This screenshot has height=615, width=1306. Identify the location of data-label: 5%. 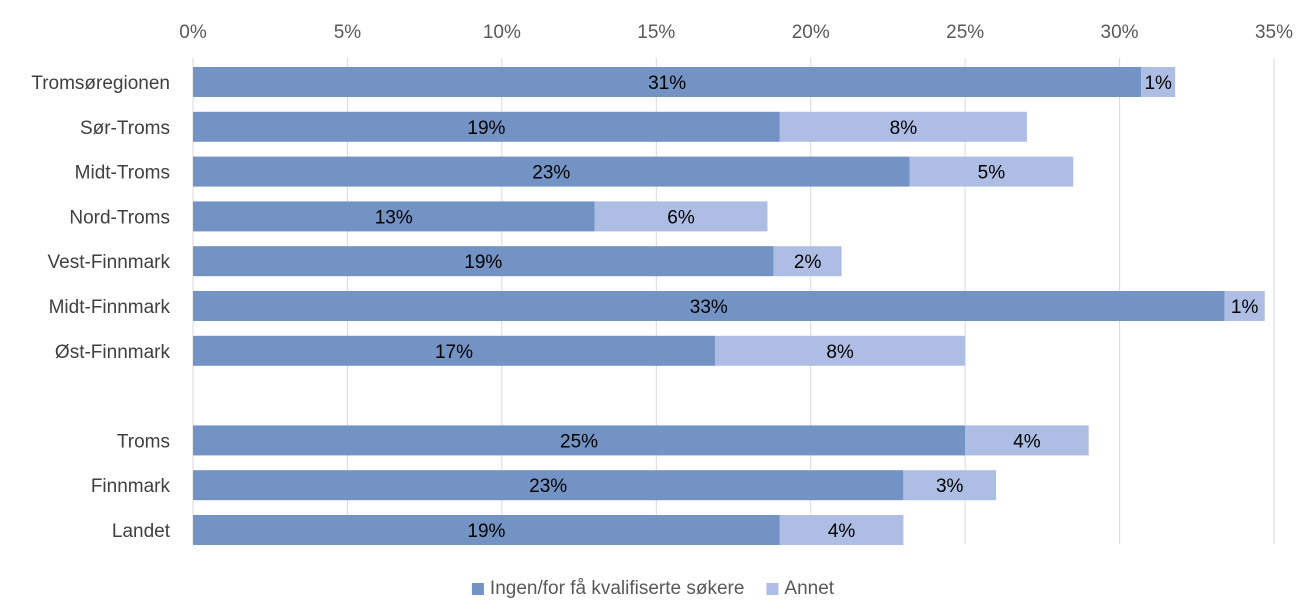
(992, 173).